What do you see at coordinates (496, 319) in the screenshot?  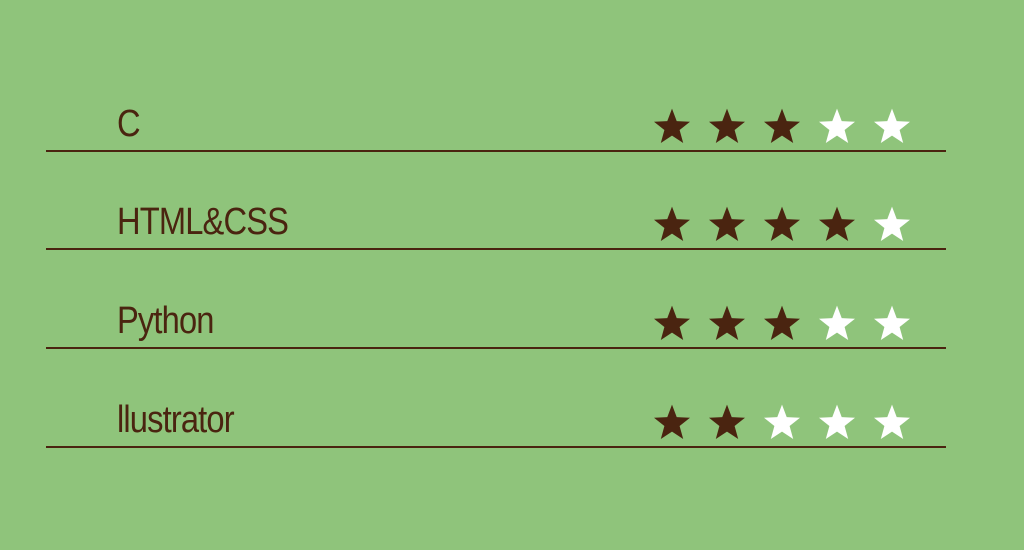 I see `skill-row-python: Python` at bounding box center [496, 319].